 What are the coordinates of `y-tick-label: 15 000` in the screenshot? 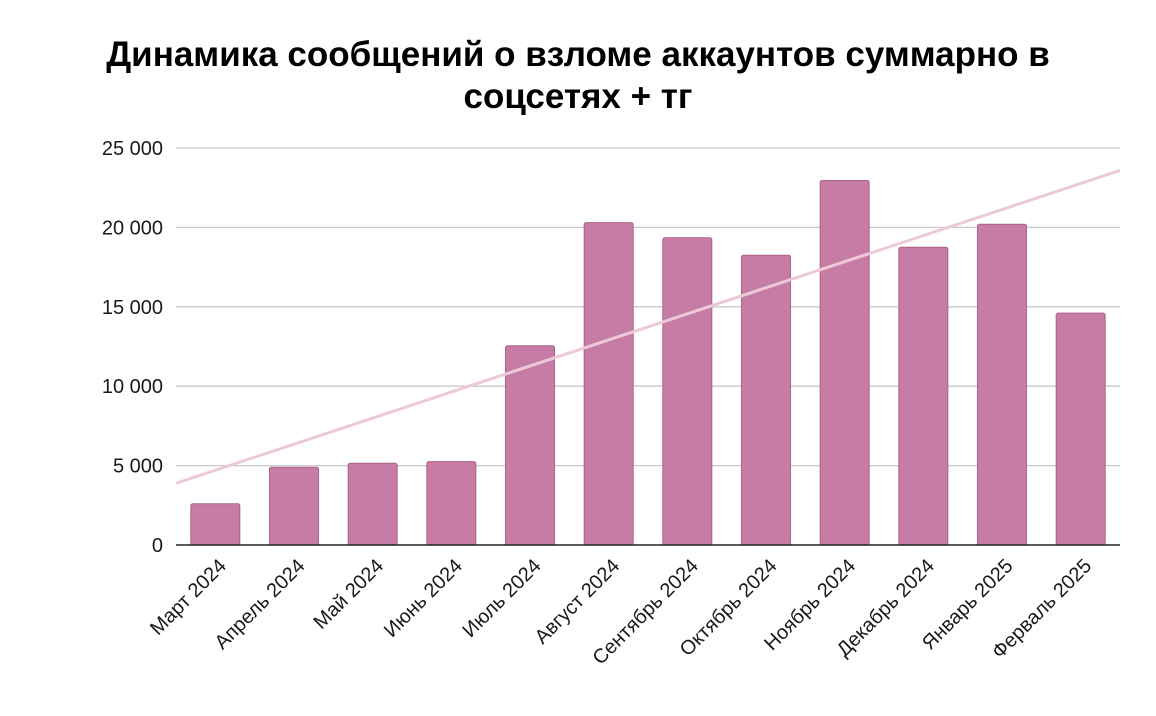 It's located at (132, 308).